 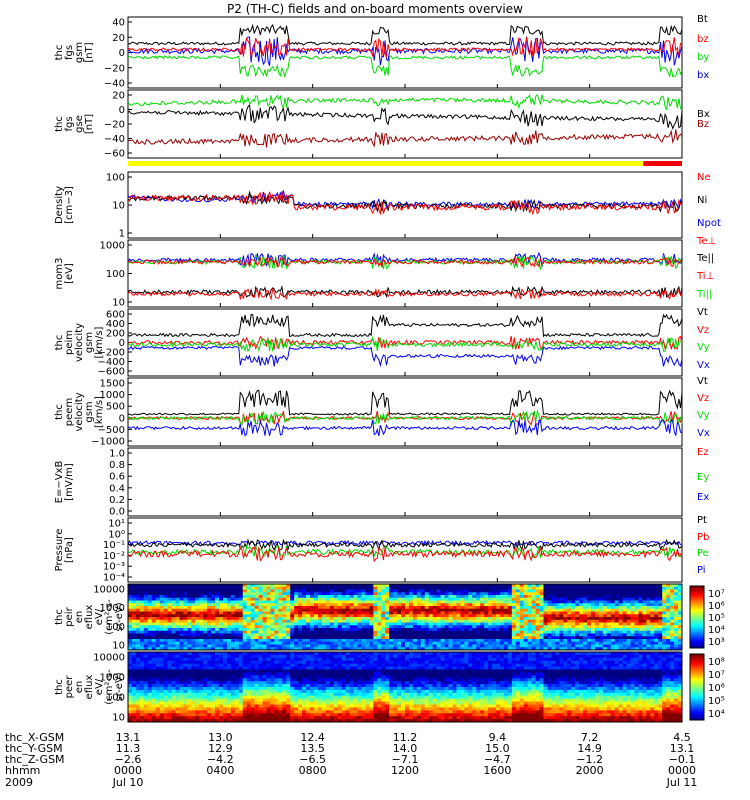 I want to click on x-axis-value: −2.6, so click(x=128, y=759).